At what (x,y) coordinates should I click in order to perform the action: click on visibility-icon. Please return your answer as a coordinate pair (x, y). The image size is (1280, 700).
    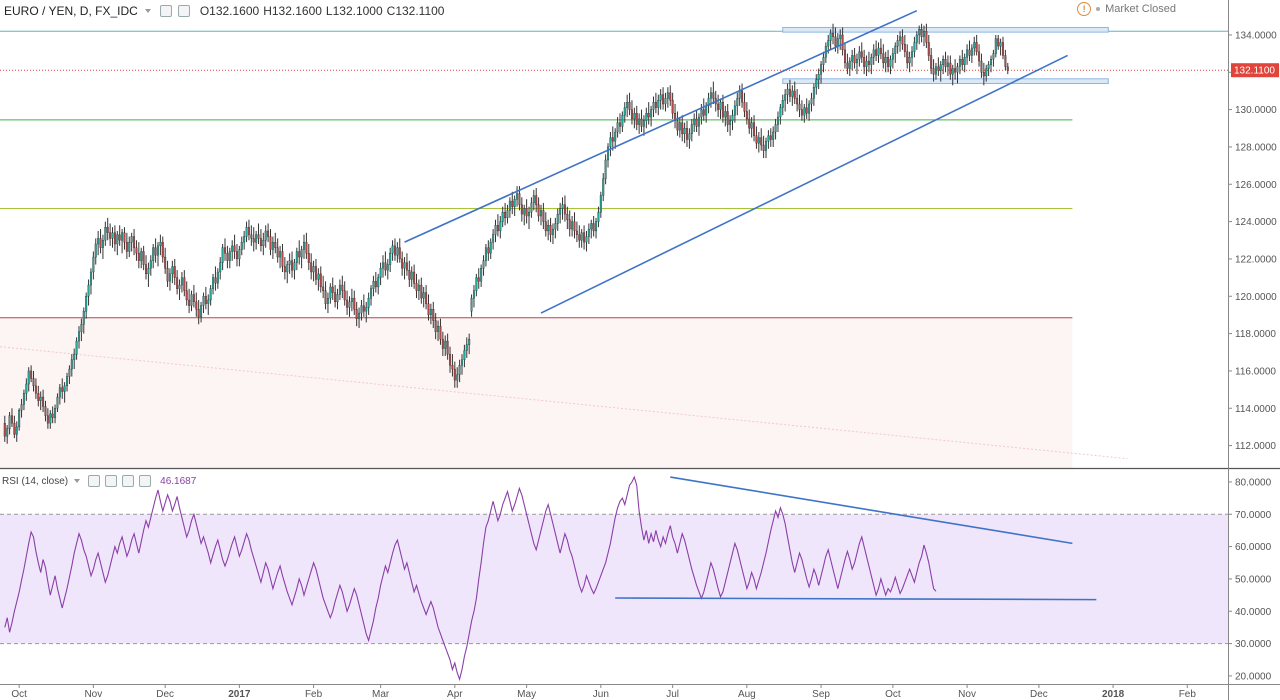
    Looking at the image, I should click on (94, 481).